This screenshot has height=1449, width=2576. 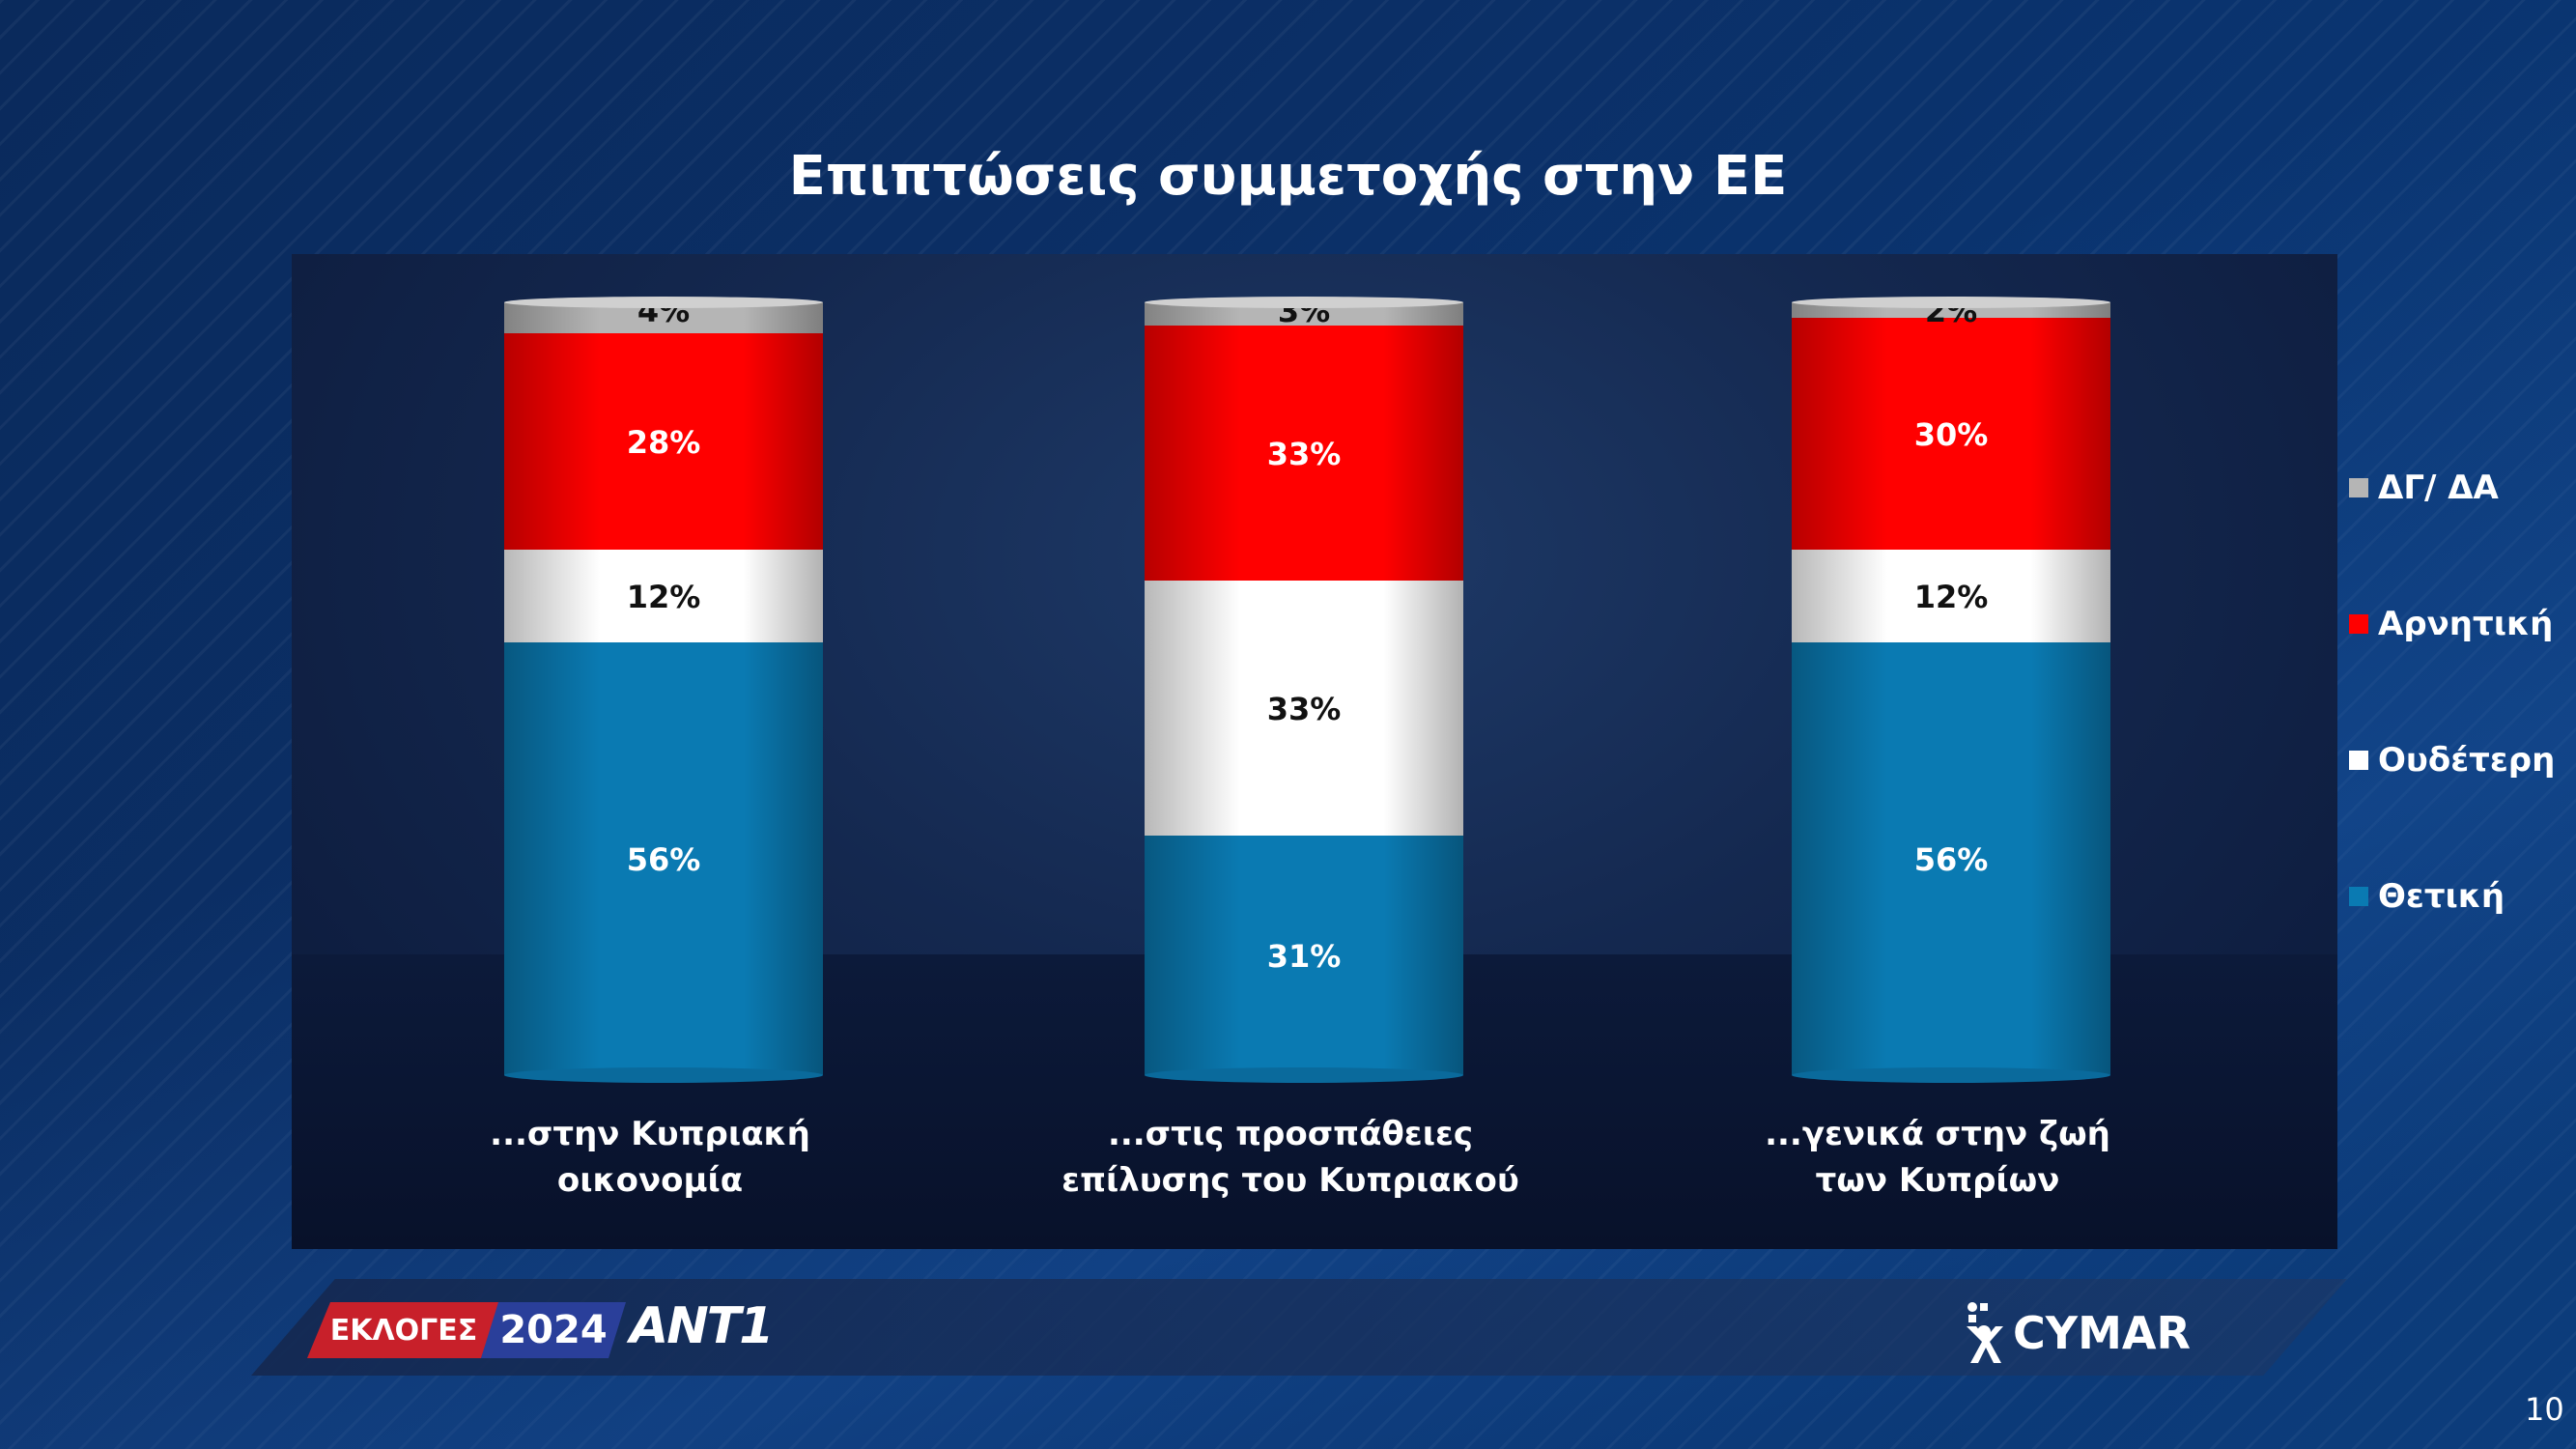 What do you see at coordinates (2438, 488) in the screenshot?
I see `legend-label: ΔΓ/ ΔΑ` at bounding box center [2438, 488].